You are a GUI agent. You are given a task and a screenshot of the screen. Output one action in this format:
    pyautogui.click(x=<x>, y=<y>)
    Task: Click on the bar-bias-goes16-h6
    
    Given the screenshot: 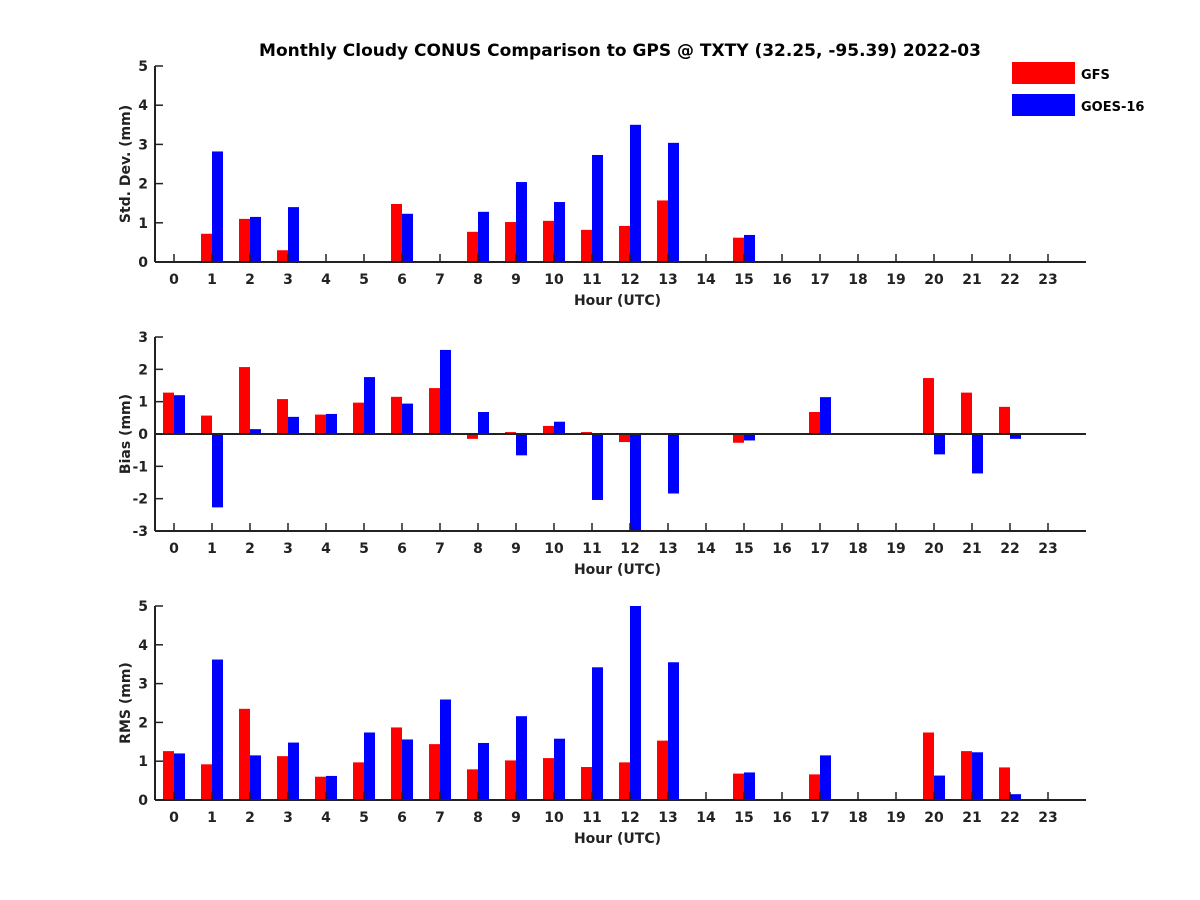 What is the action you would take?
    pyautogui.click(x=407, y=418)
    